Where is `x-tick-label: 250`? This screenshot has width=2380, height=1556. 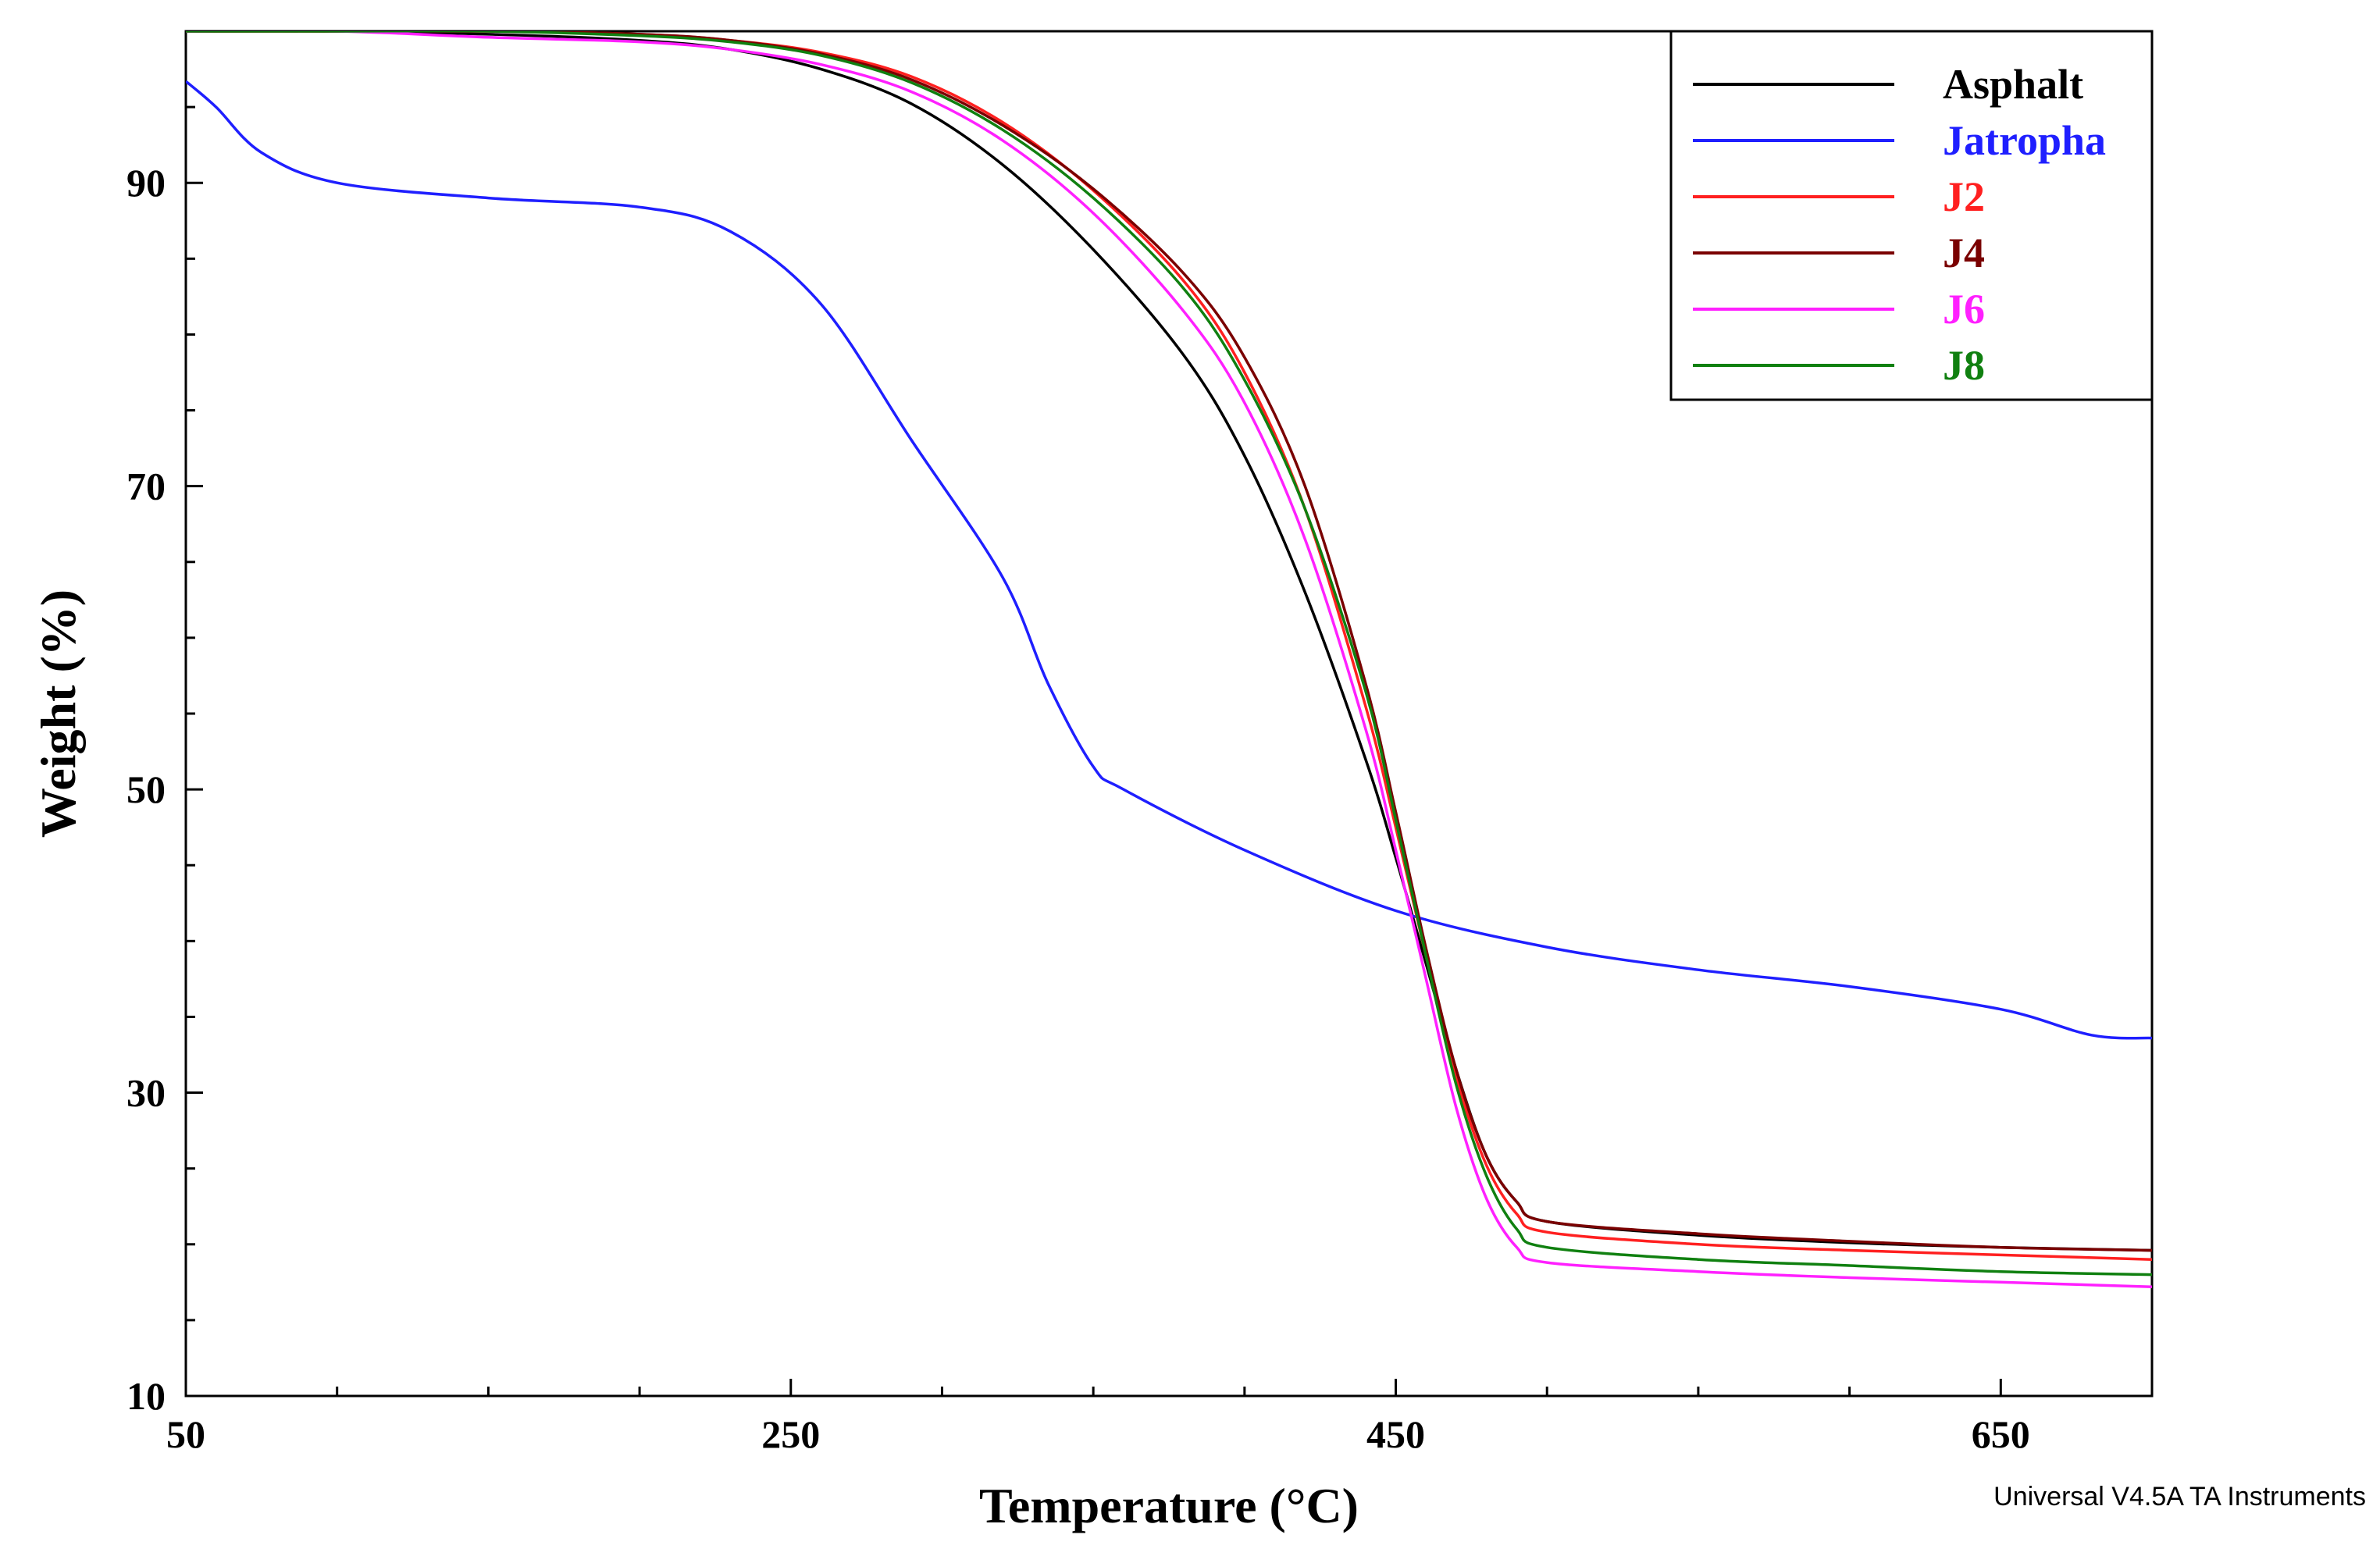 x-tick-label: 250 is located at coordinates (790, 1434).